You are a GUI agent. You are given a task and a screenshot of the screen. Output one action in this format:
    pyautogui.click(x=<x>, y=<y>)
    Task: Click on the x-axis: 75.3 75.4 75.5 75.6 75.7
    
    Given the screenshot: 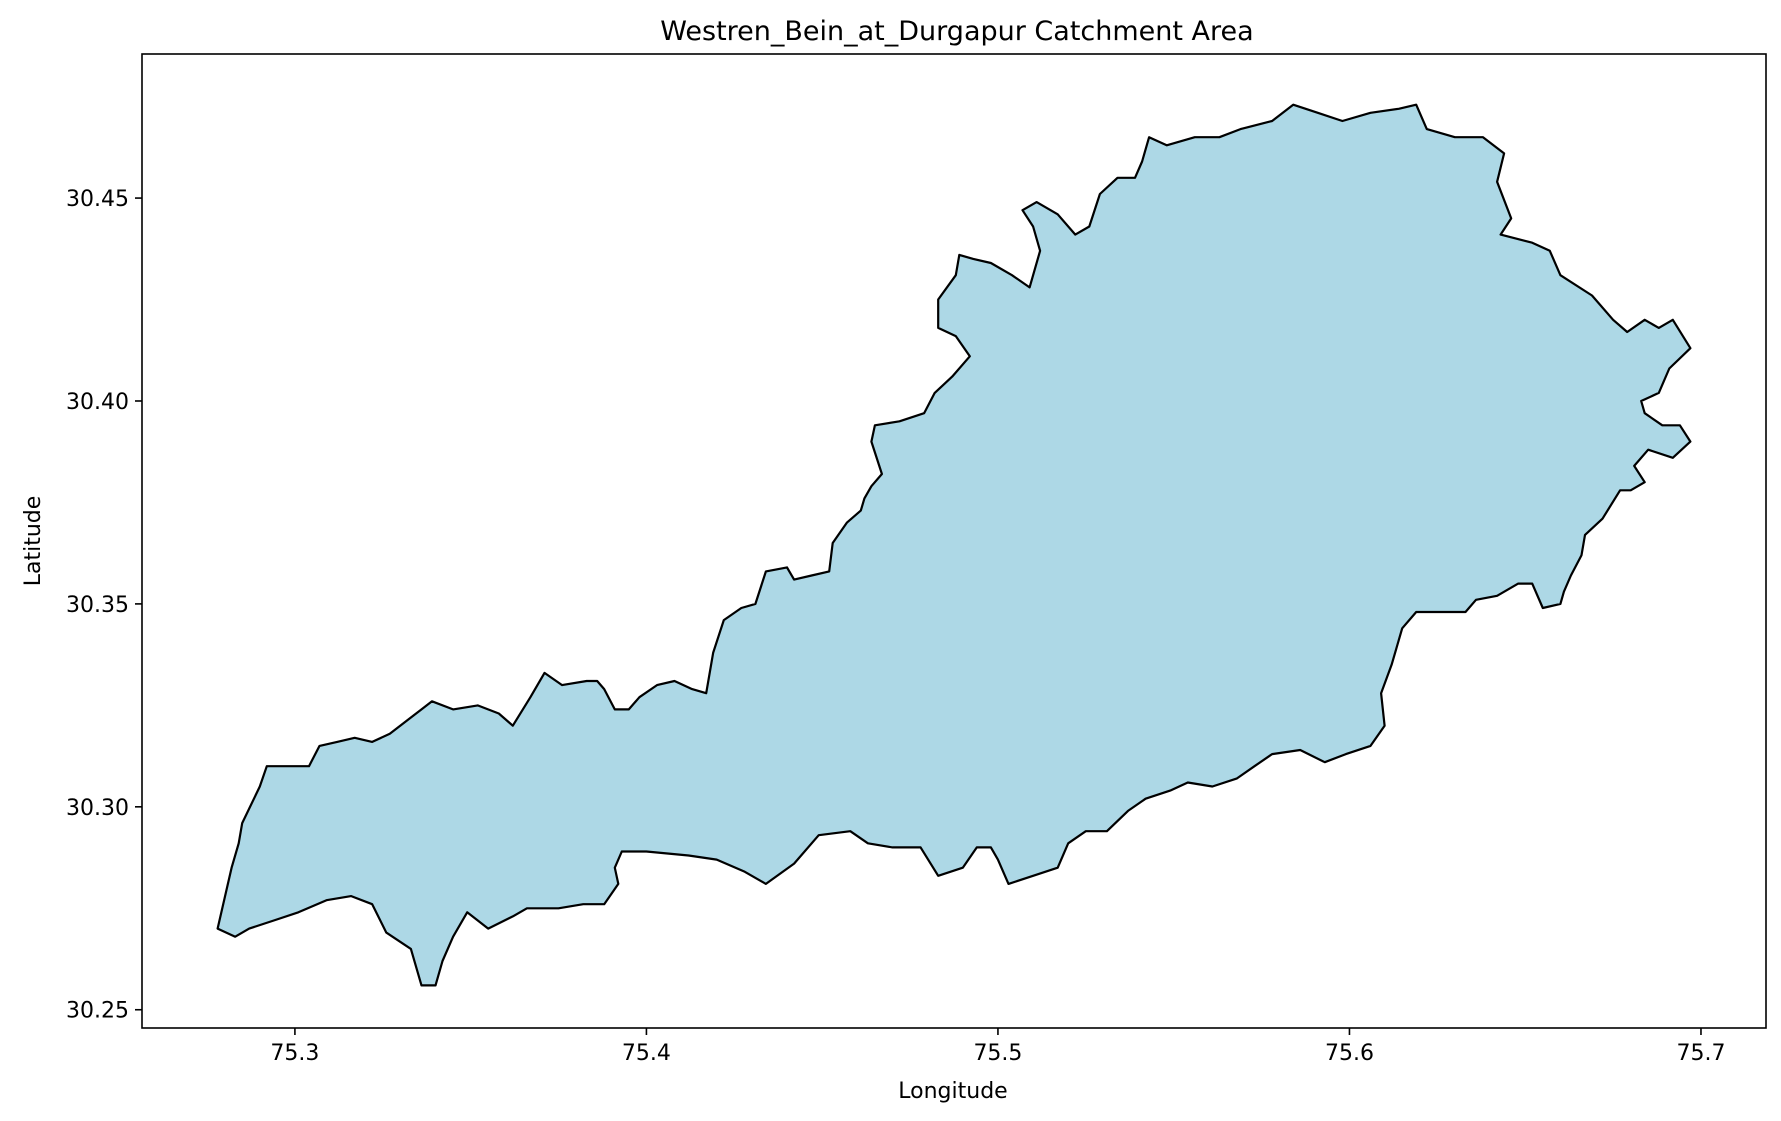 What is the action you would take?
    pyautogui.click(x=997, y=1047)
    